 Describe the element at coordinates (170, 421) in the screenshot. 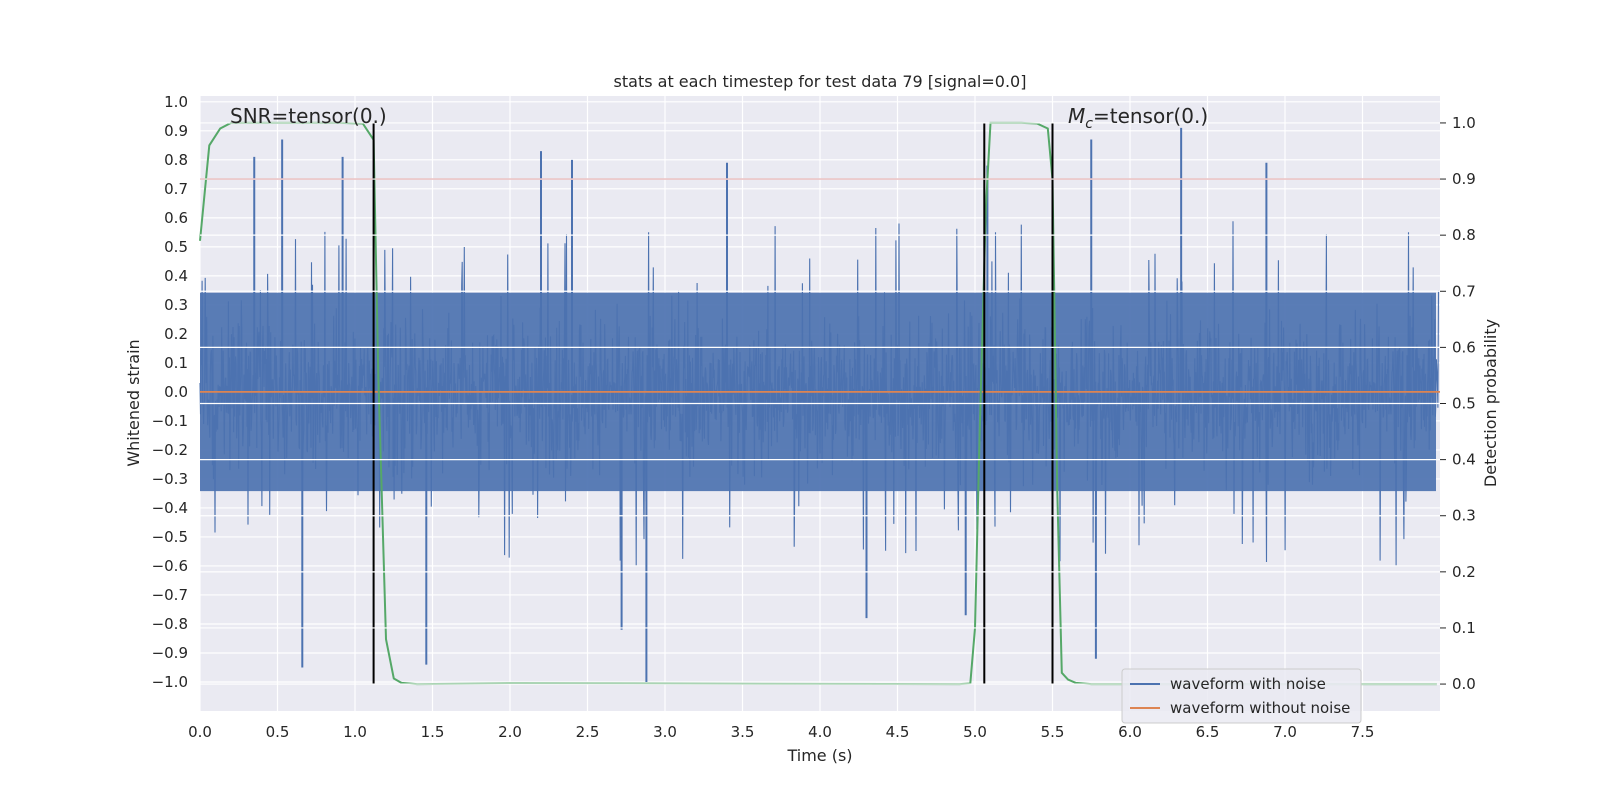

I see `y-tick-label: −0.1` at that location.